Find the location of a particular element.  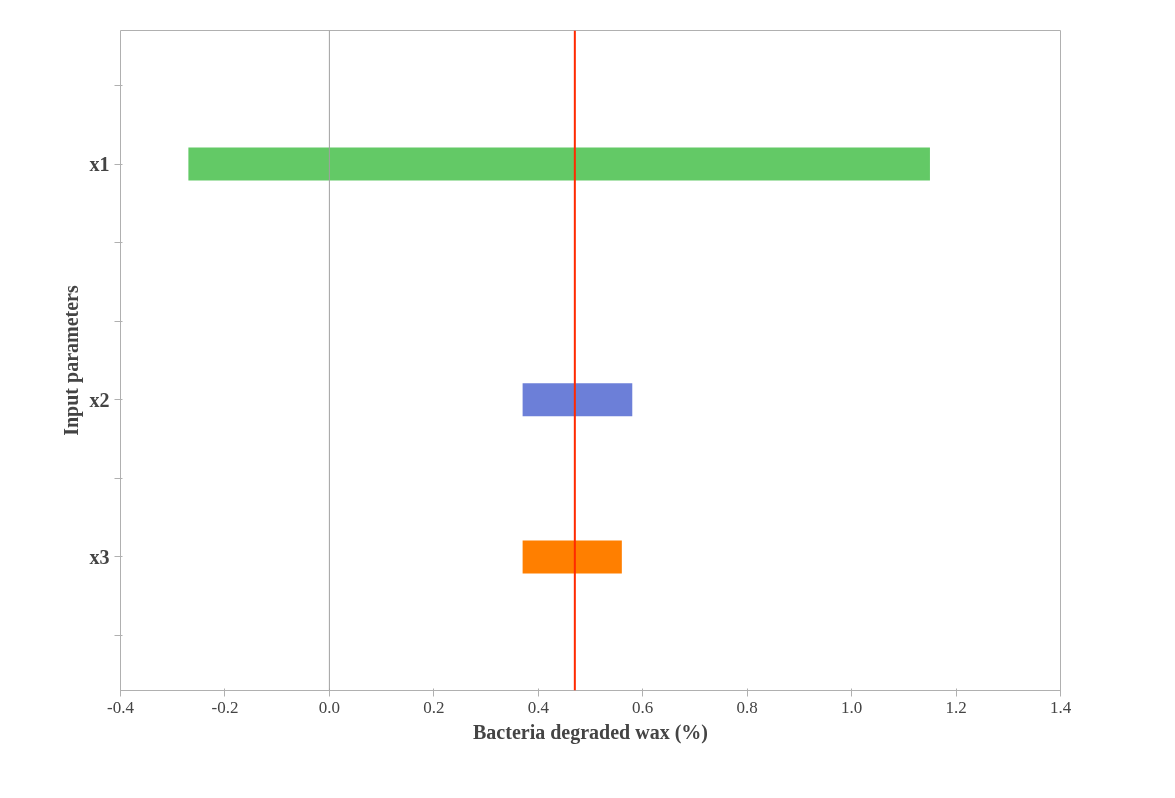

x-tick-label: 0.2 is located at coordinates (434, 707).